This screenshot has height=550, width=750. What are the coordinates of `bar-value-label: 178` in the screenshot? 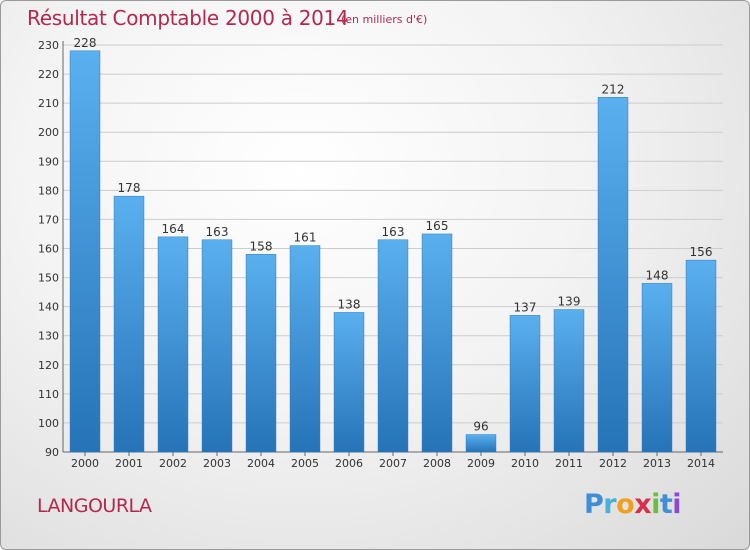 It's located at (129, 188).